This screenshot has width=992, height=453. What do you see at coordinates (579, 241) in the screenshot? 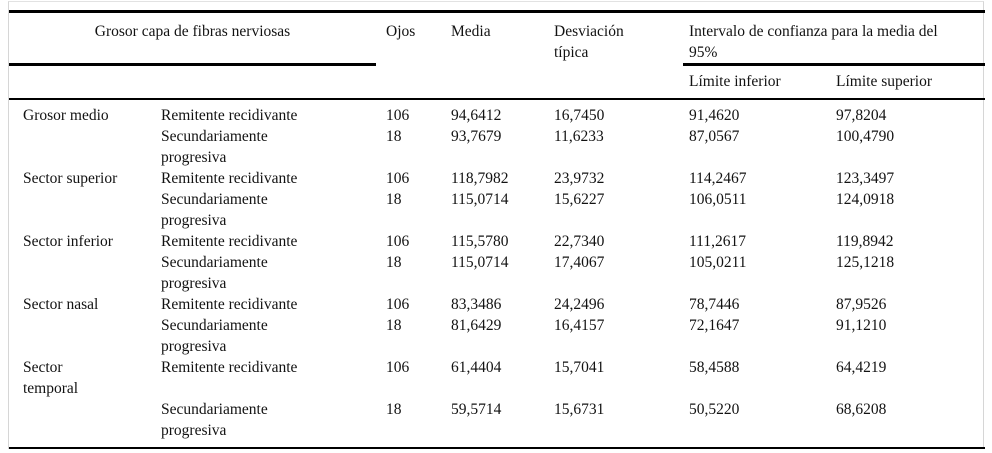
I see `cell-desviacion: 22,7340` at bounding box center [579, 241].